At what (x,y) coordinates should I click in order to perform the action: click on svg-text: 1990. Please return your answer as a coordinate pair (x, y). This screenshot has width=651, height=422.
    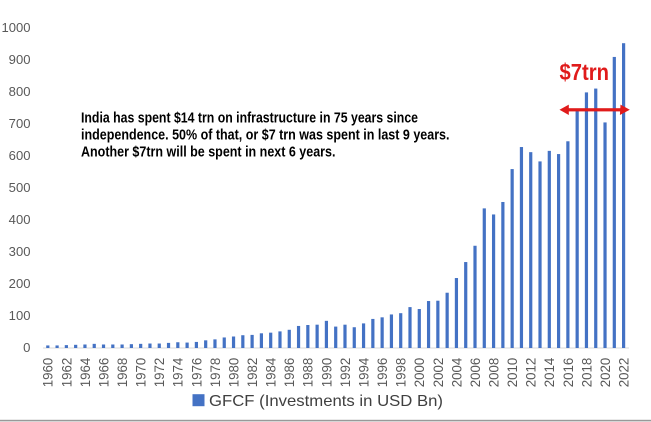
    Looking at the image, I should click on (326, 373).